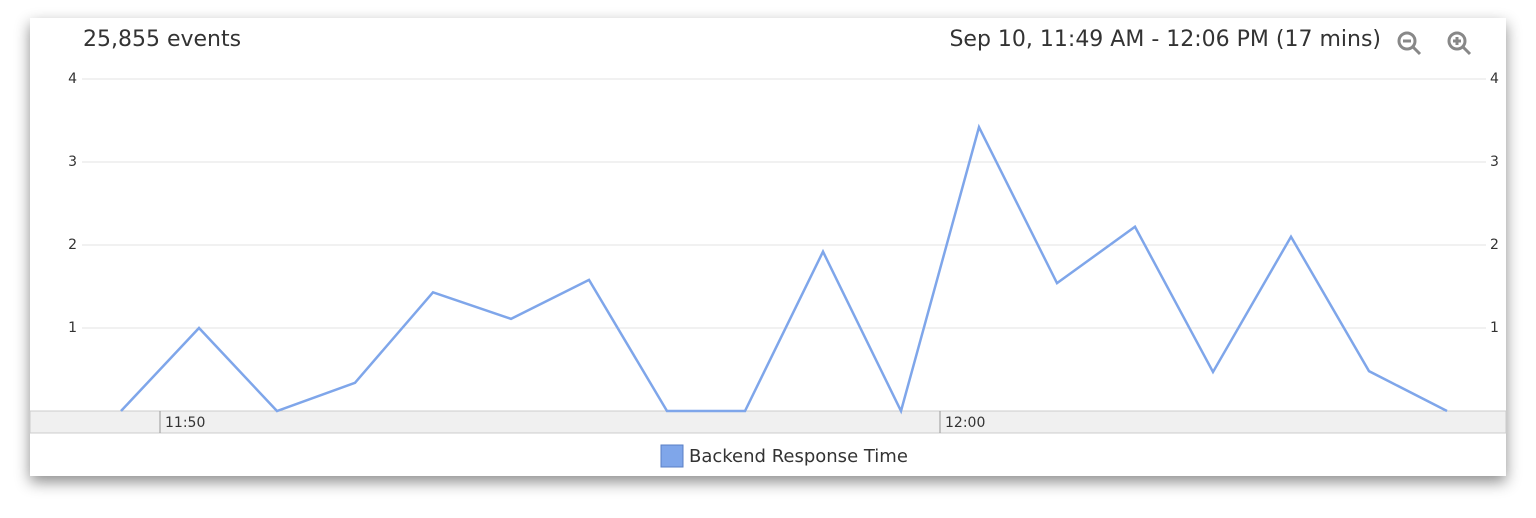  Describe the element at coordinates (1494, 328) in the screenshot. I see `y2-tick-label: 1` at that location.